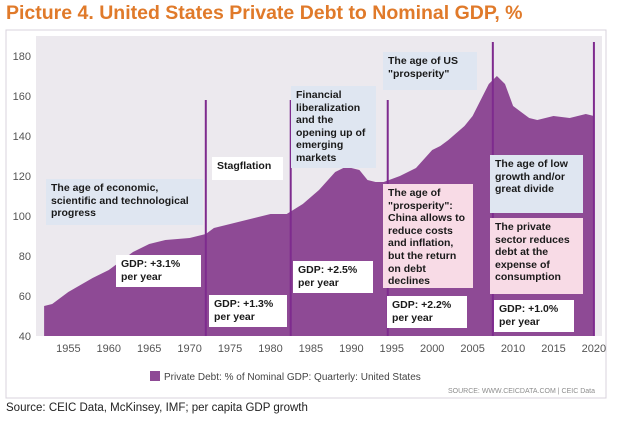  What do you see at coordinates (534, 316) in the screenshot?
I see `gdp-box-5: GDP: +1.0% per year` at bounding box center [534, 316].